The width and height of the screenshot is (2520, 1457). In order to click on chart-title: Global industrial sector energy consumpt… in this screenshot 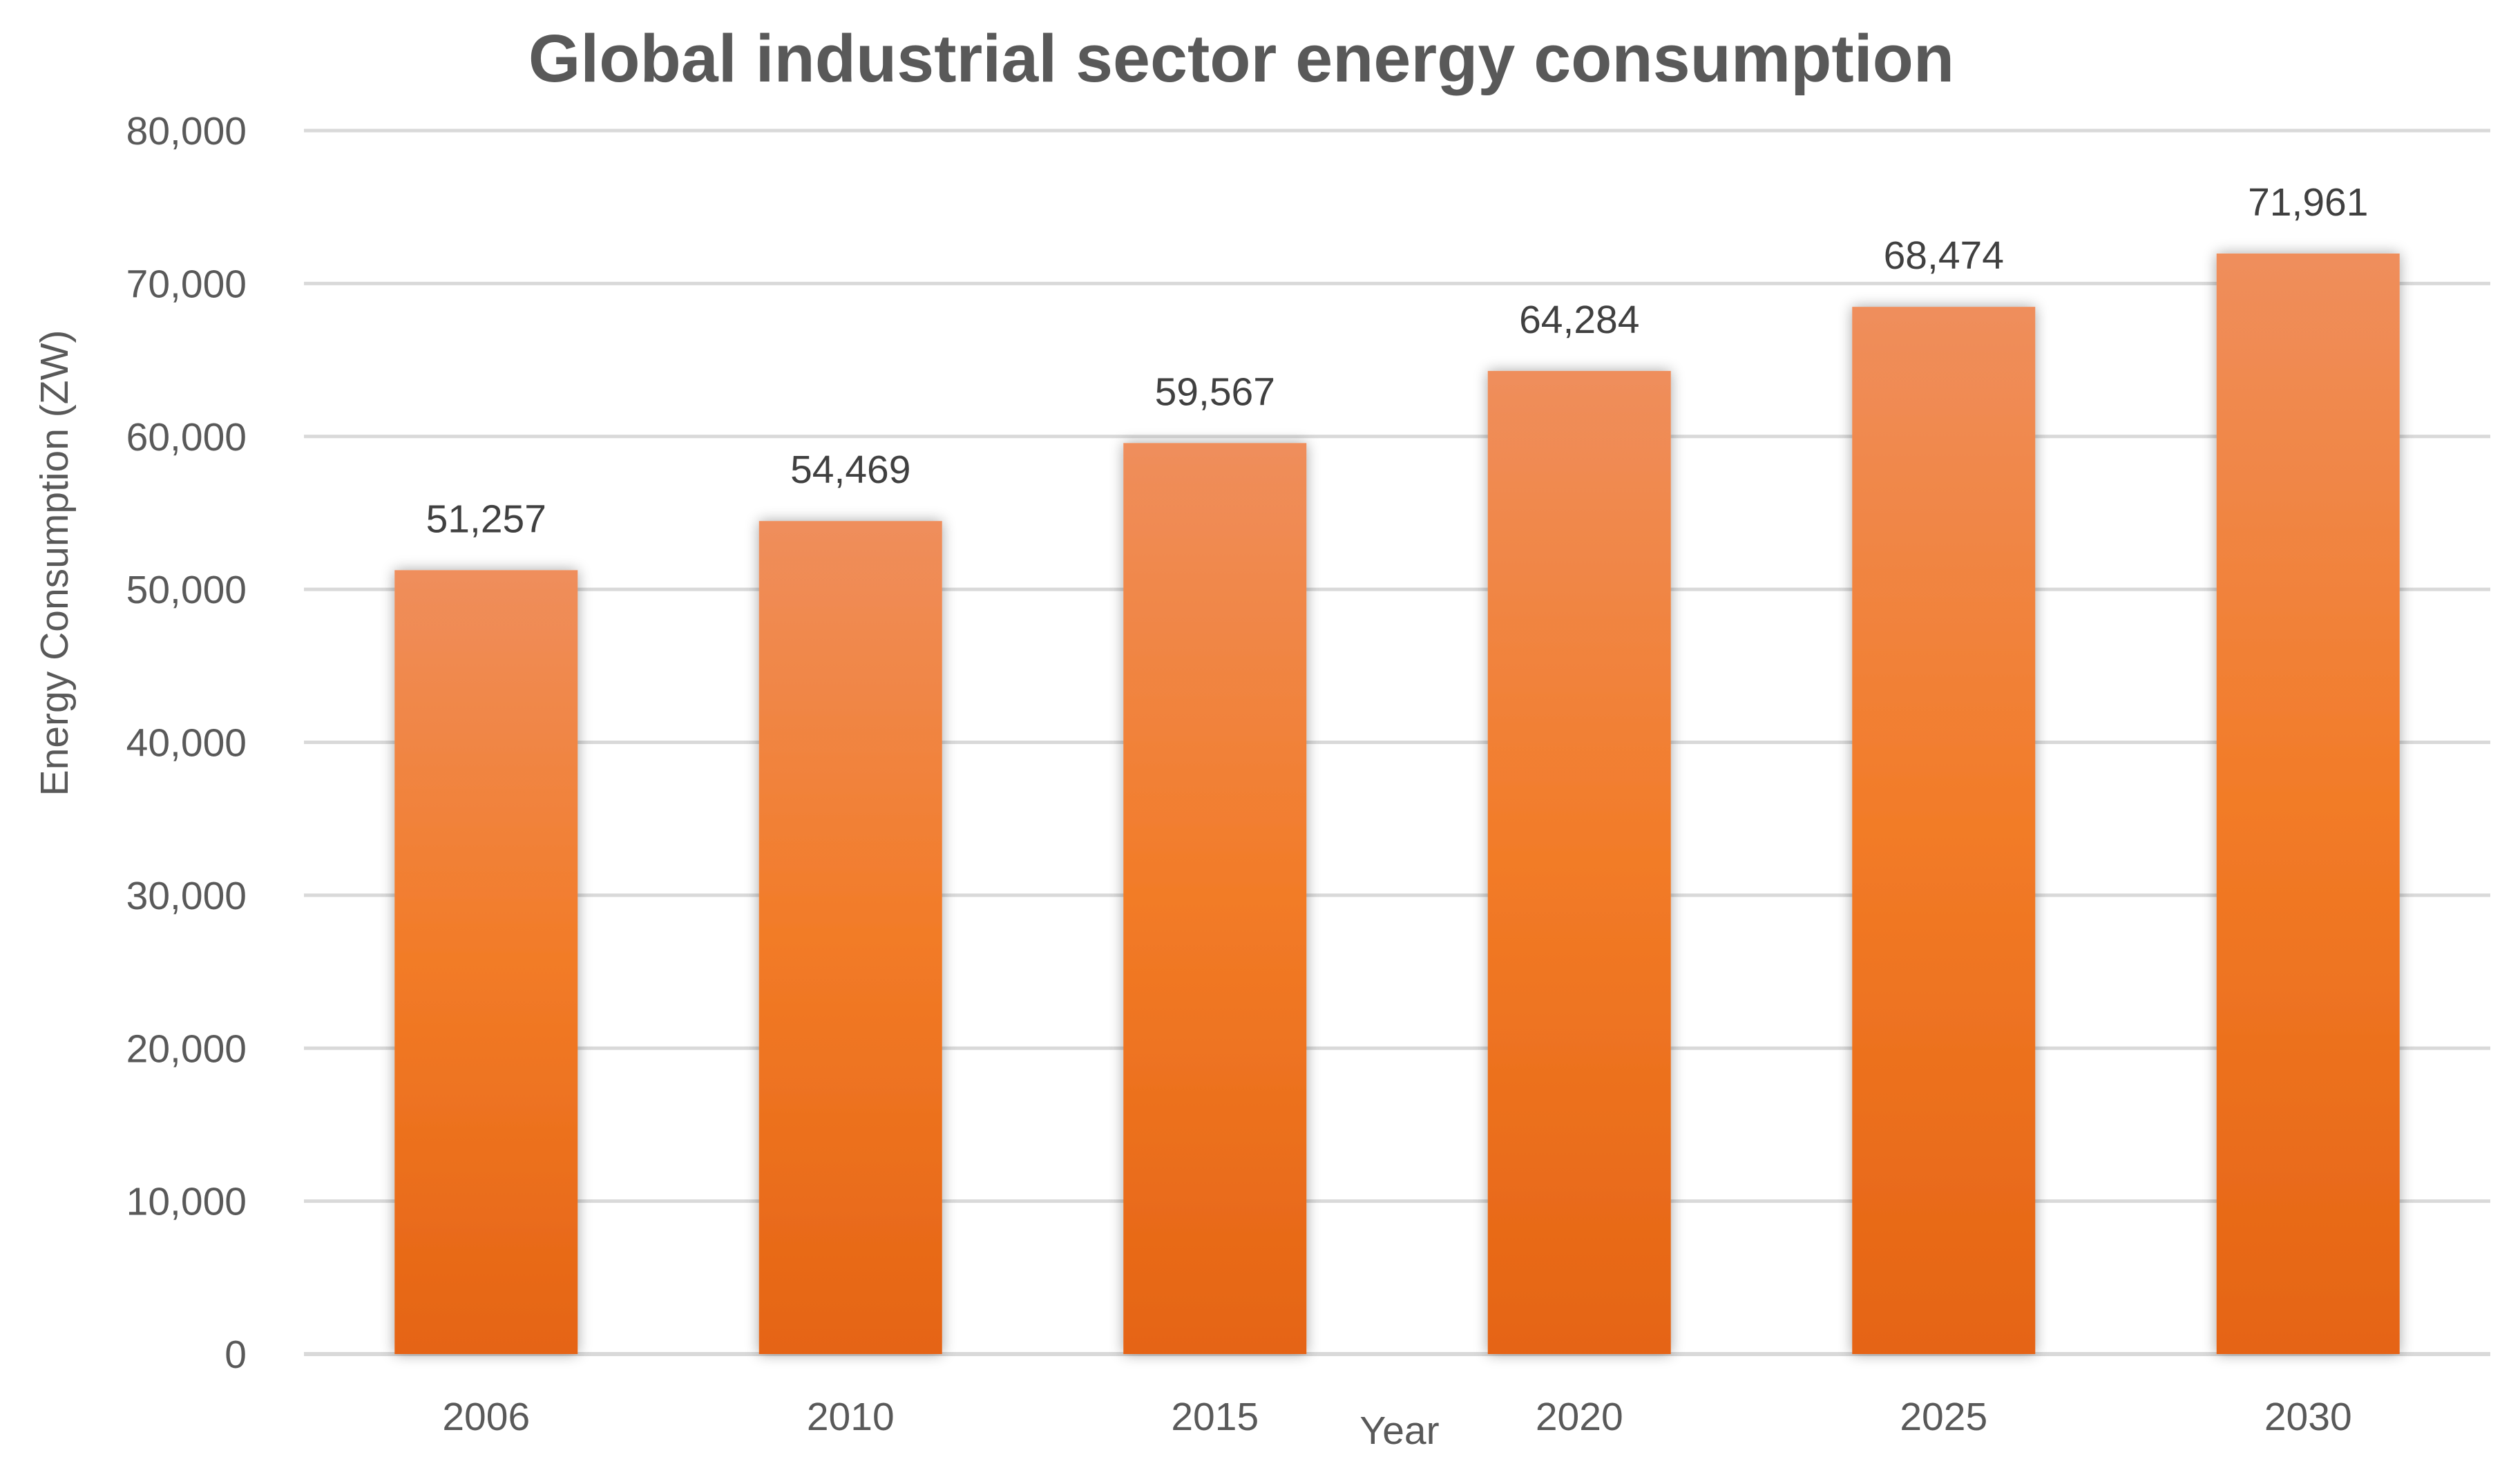, I will do `click(1241, 58)`.